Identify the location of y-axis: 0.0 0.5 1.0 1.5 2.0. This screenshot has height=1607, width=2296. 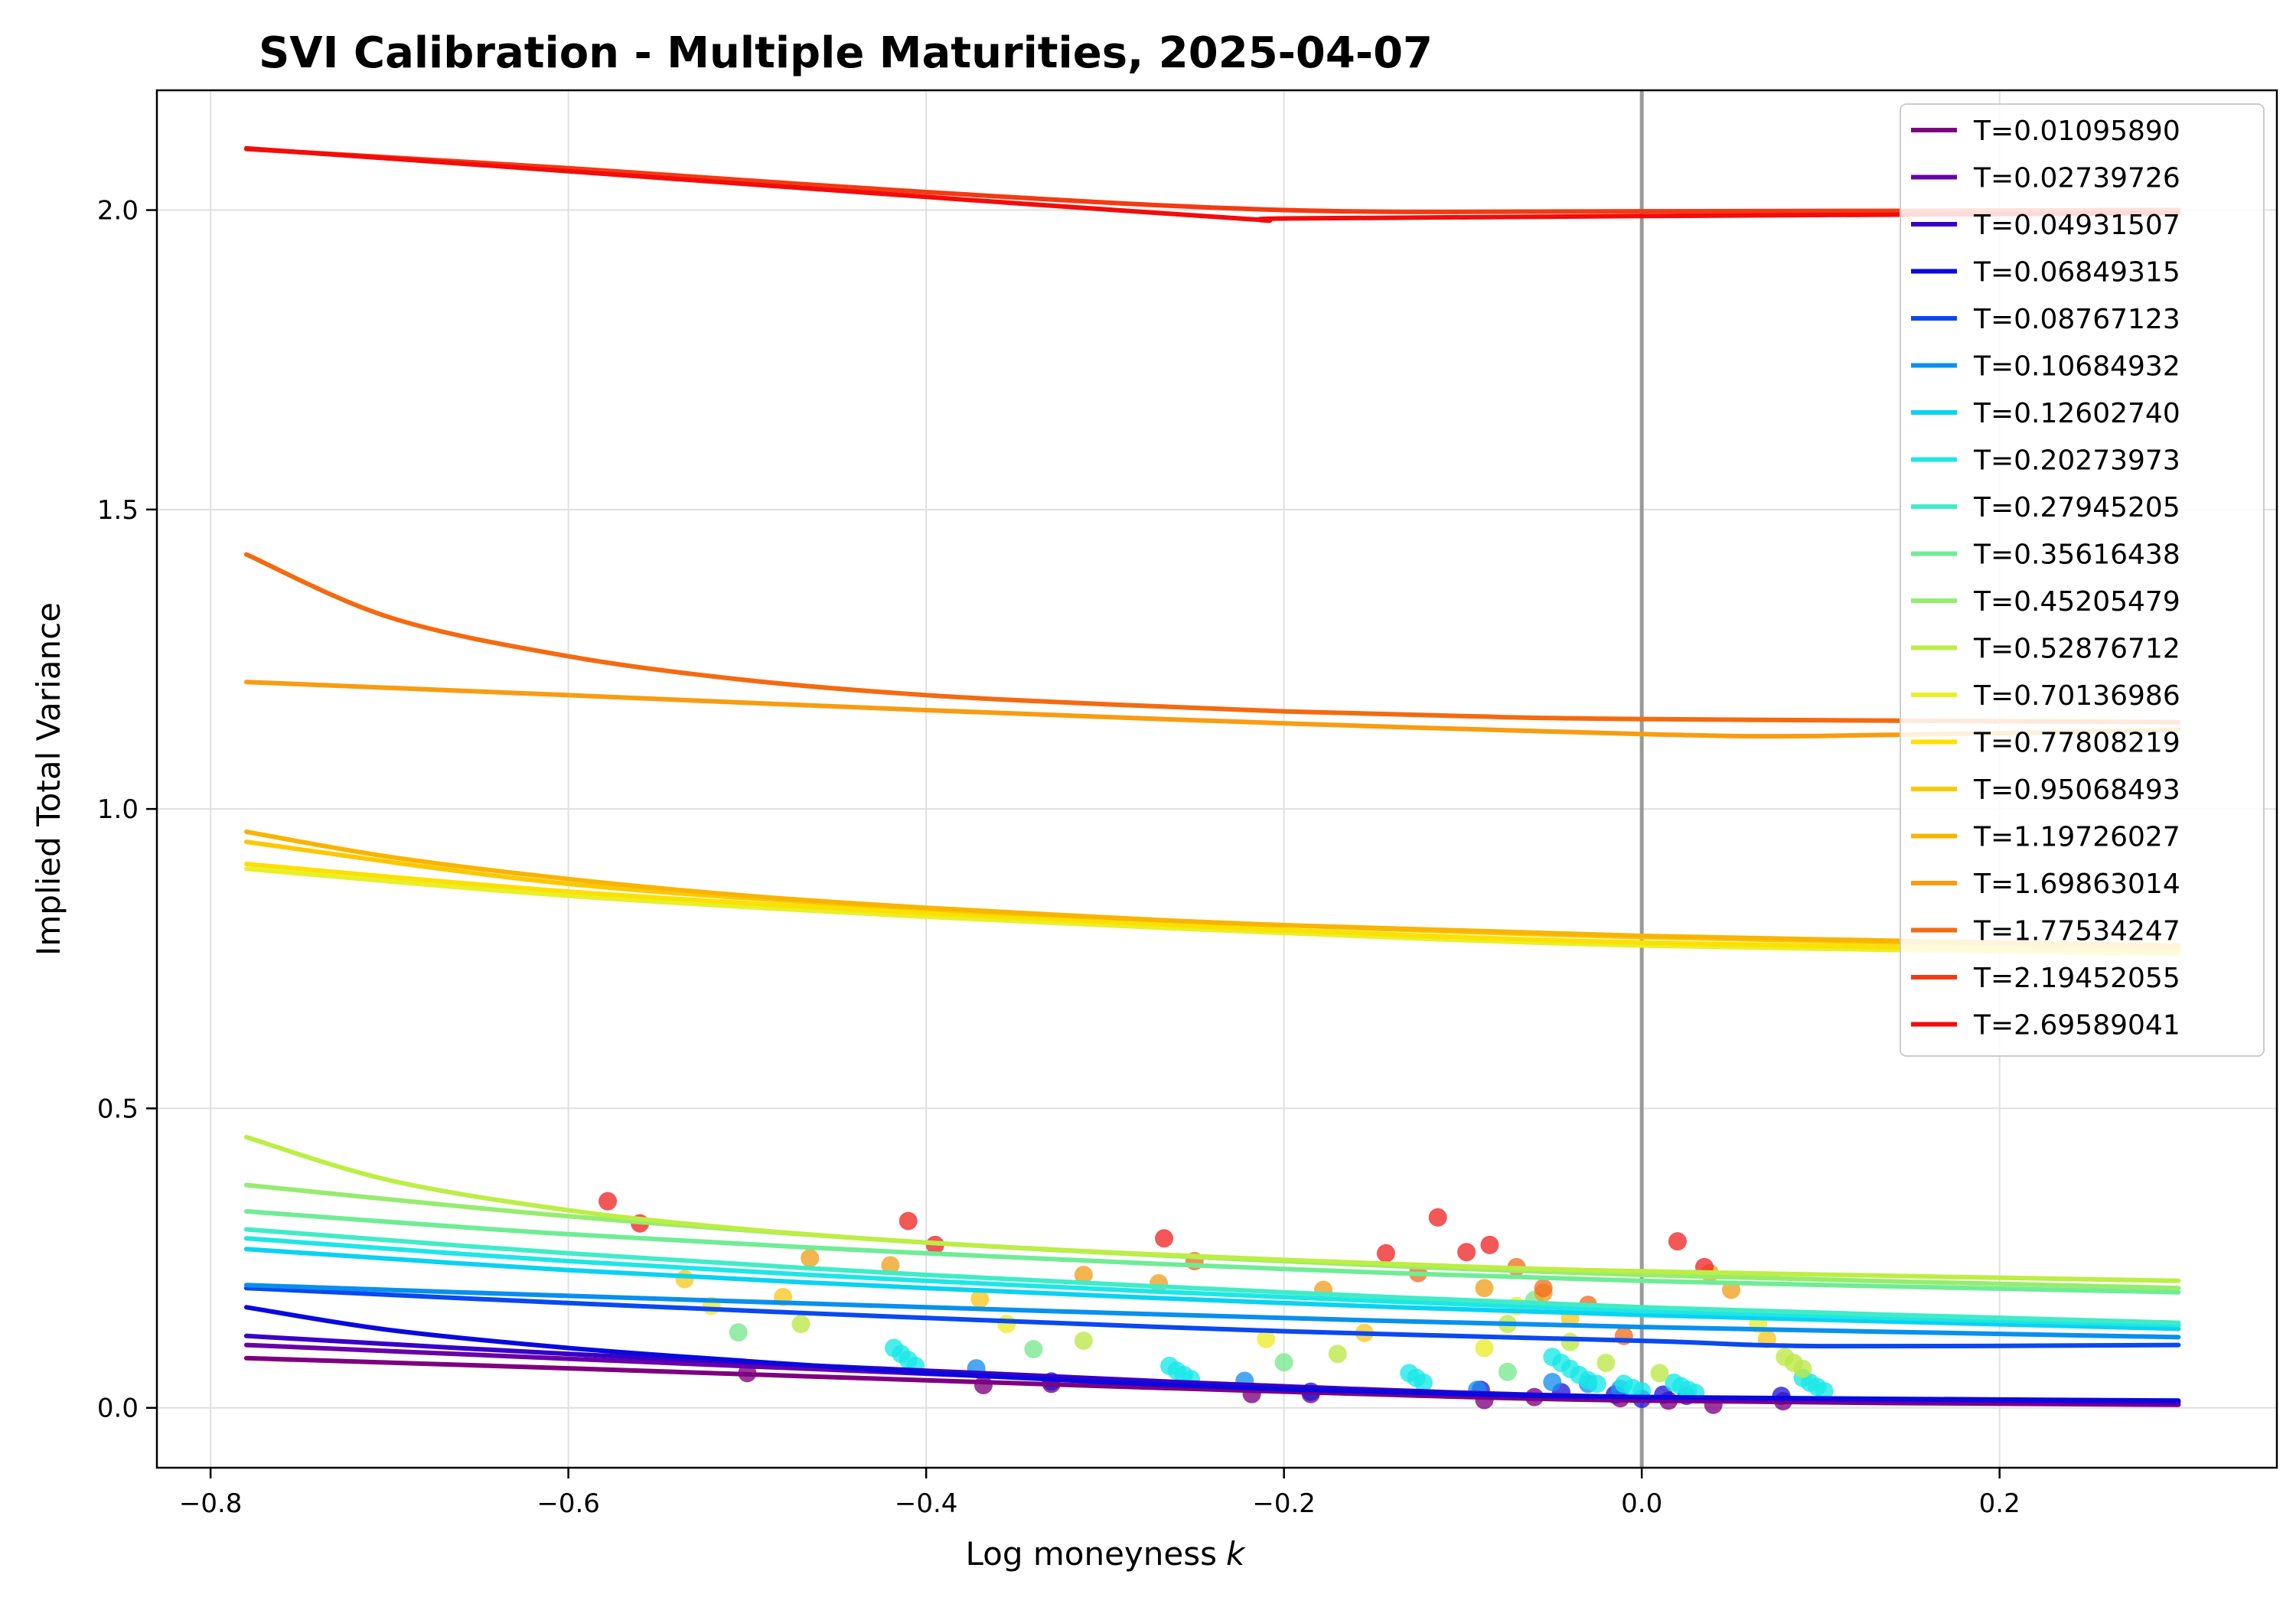
(127, 810).